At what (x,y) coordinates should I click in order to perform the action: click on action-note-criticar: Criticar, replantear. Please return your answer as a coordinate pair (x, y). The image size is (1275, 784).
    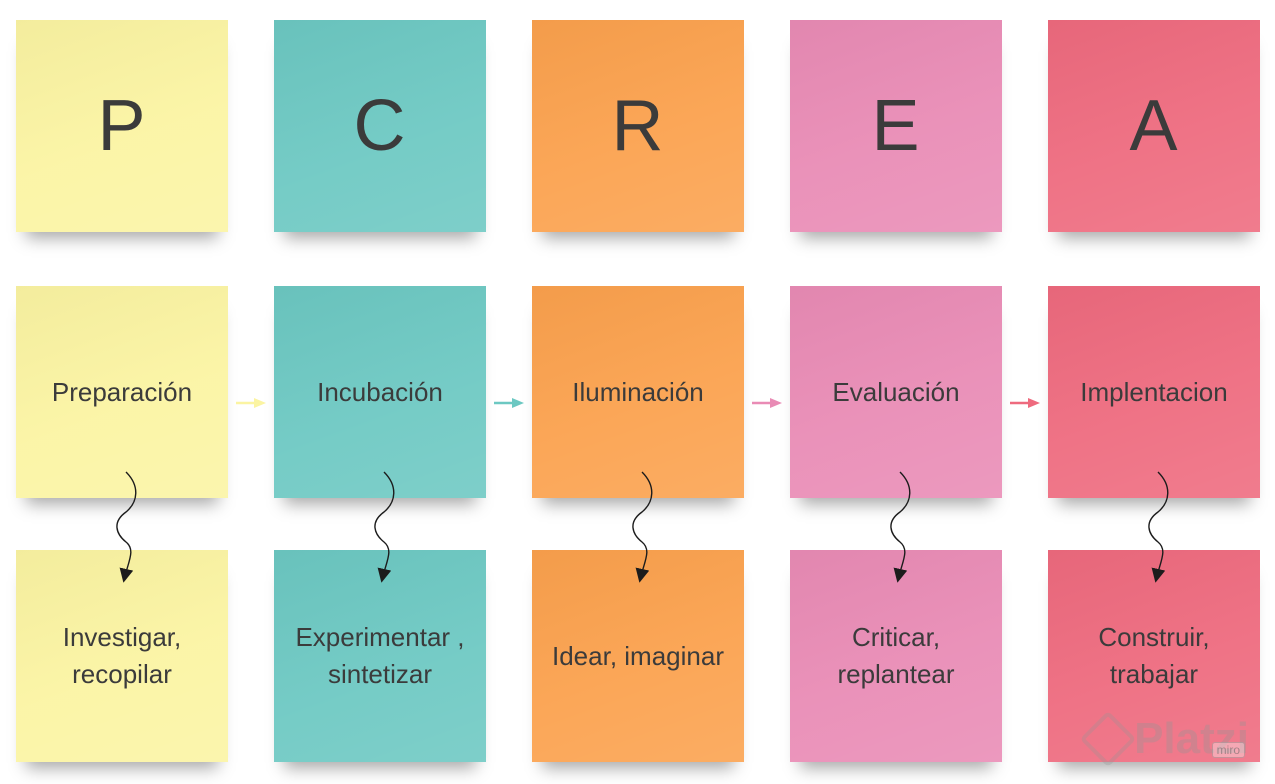
    Looking at the image, I should click on (896, 656).